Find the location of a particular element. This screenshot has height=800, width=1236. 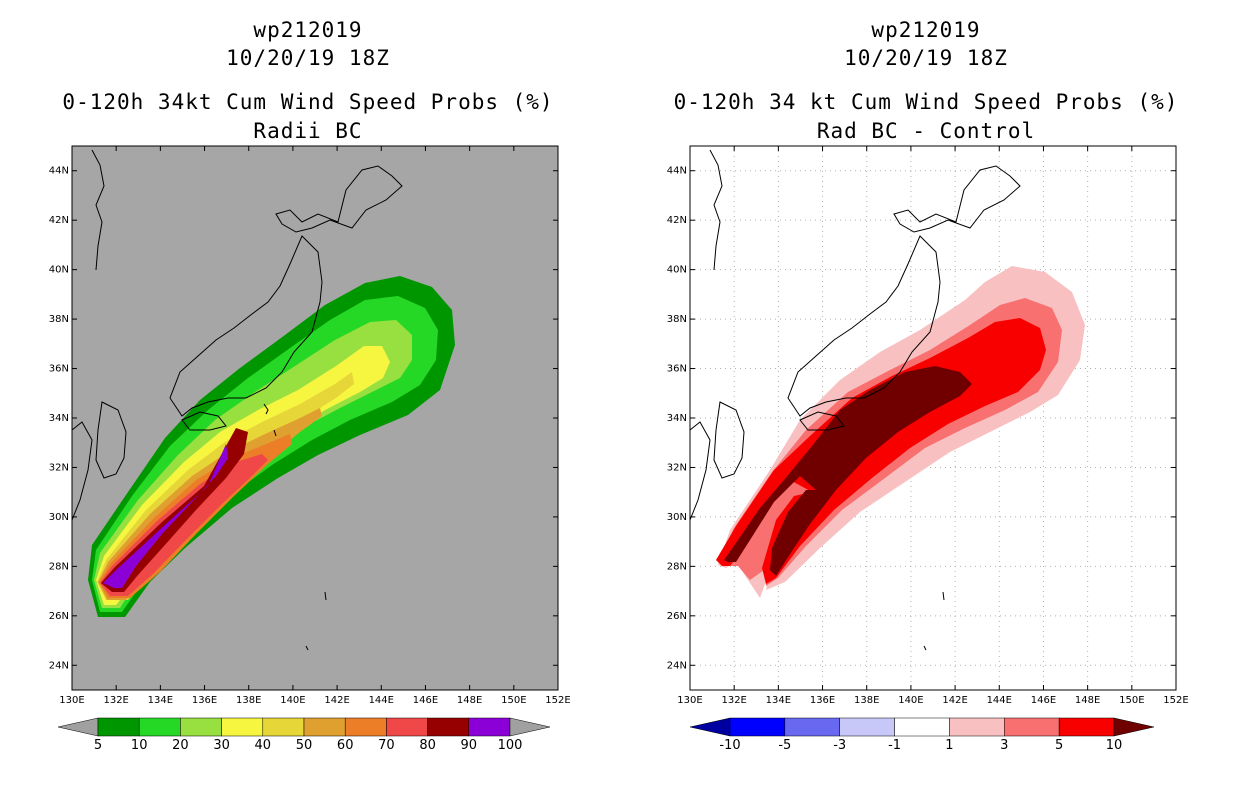

left-coast-kyushu is located at coordinates (111, 440).